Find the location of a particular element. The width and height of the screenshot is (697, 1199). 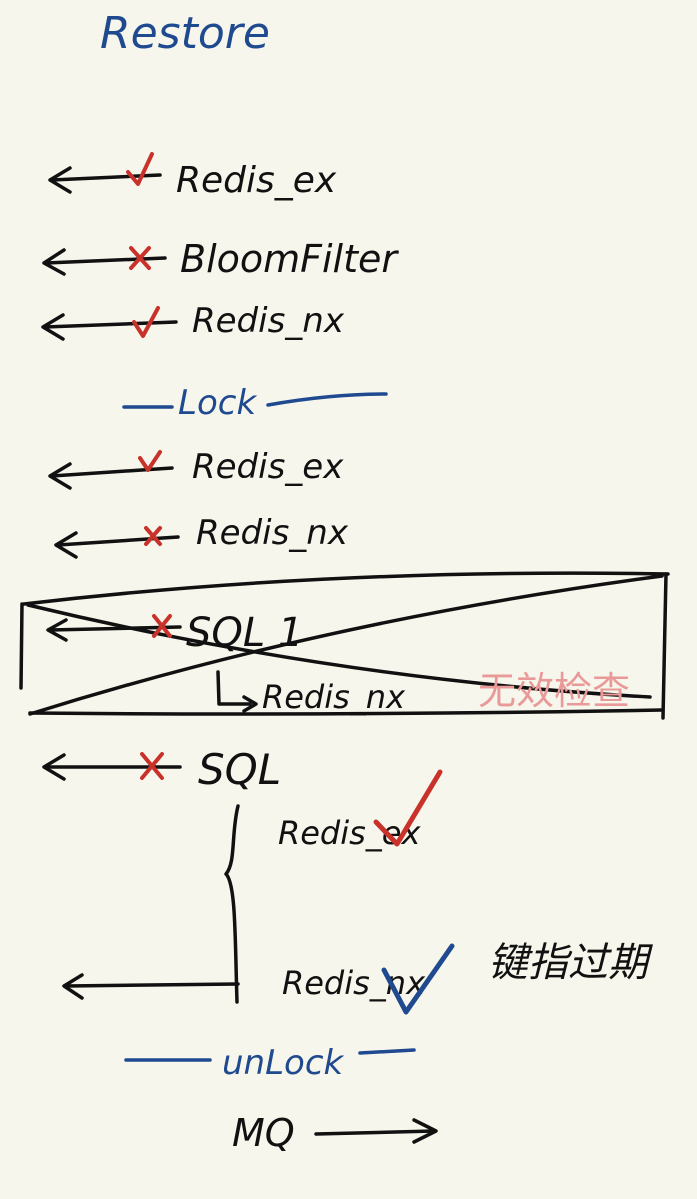

key-expire-note: 键指过期 is located at coordinates (570, 963).